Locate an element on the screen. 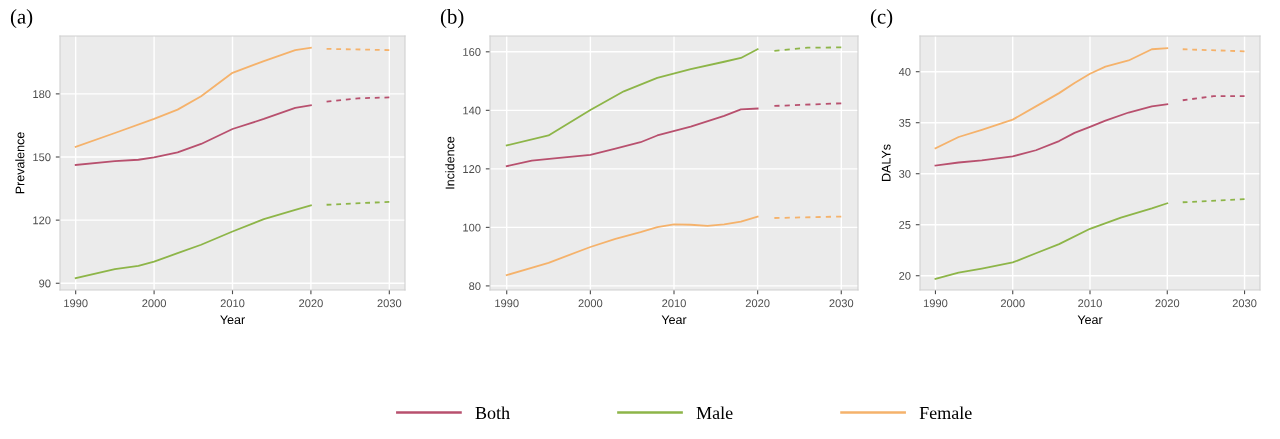  y-tick-label: 30 is located at coordinates (905, 173).